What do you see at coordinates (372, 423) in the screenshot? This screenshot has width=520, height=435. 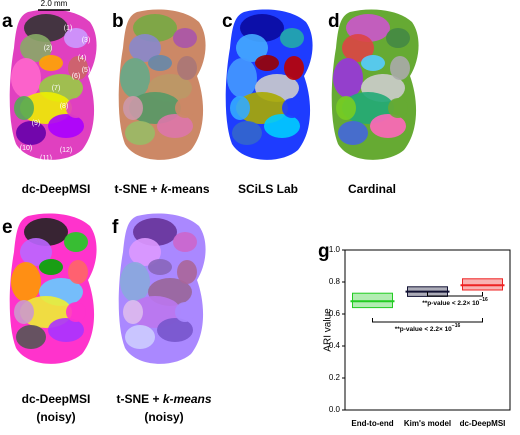 I see `x-tick-label: End-to-end` at bounding box center [372, 423].